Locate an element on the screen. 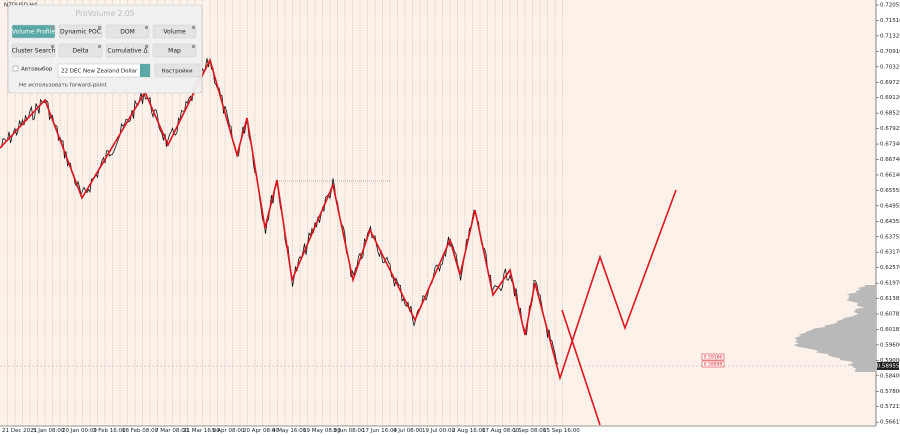 The height and width of the screenshot is (435, 900). panel-button: Map is located at coordinates (174, 50).